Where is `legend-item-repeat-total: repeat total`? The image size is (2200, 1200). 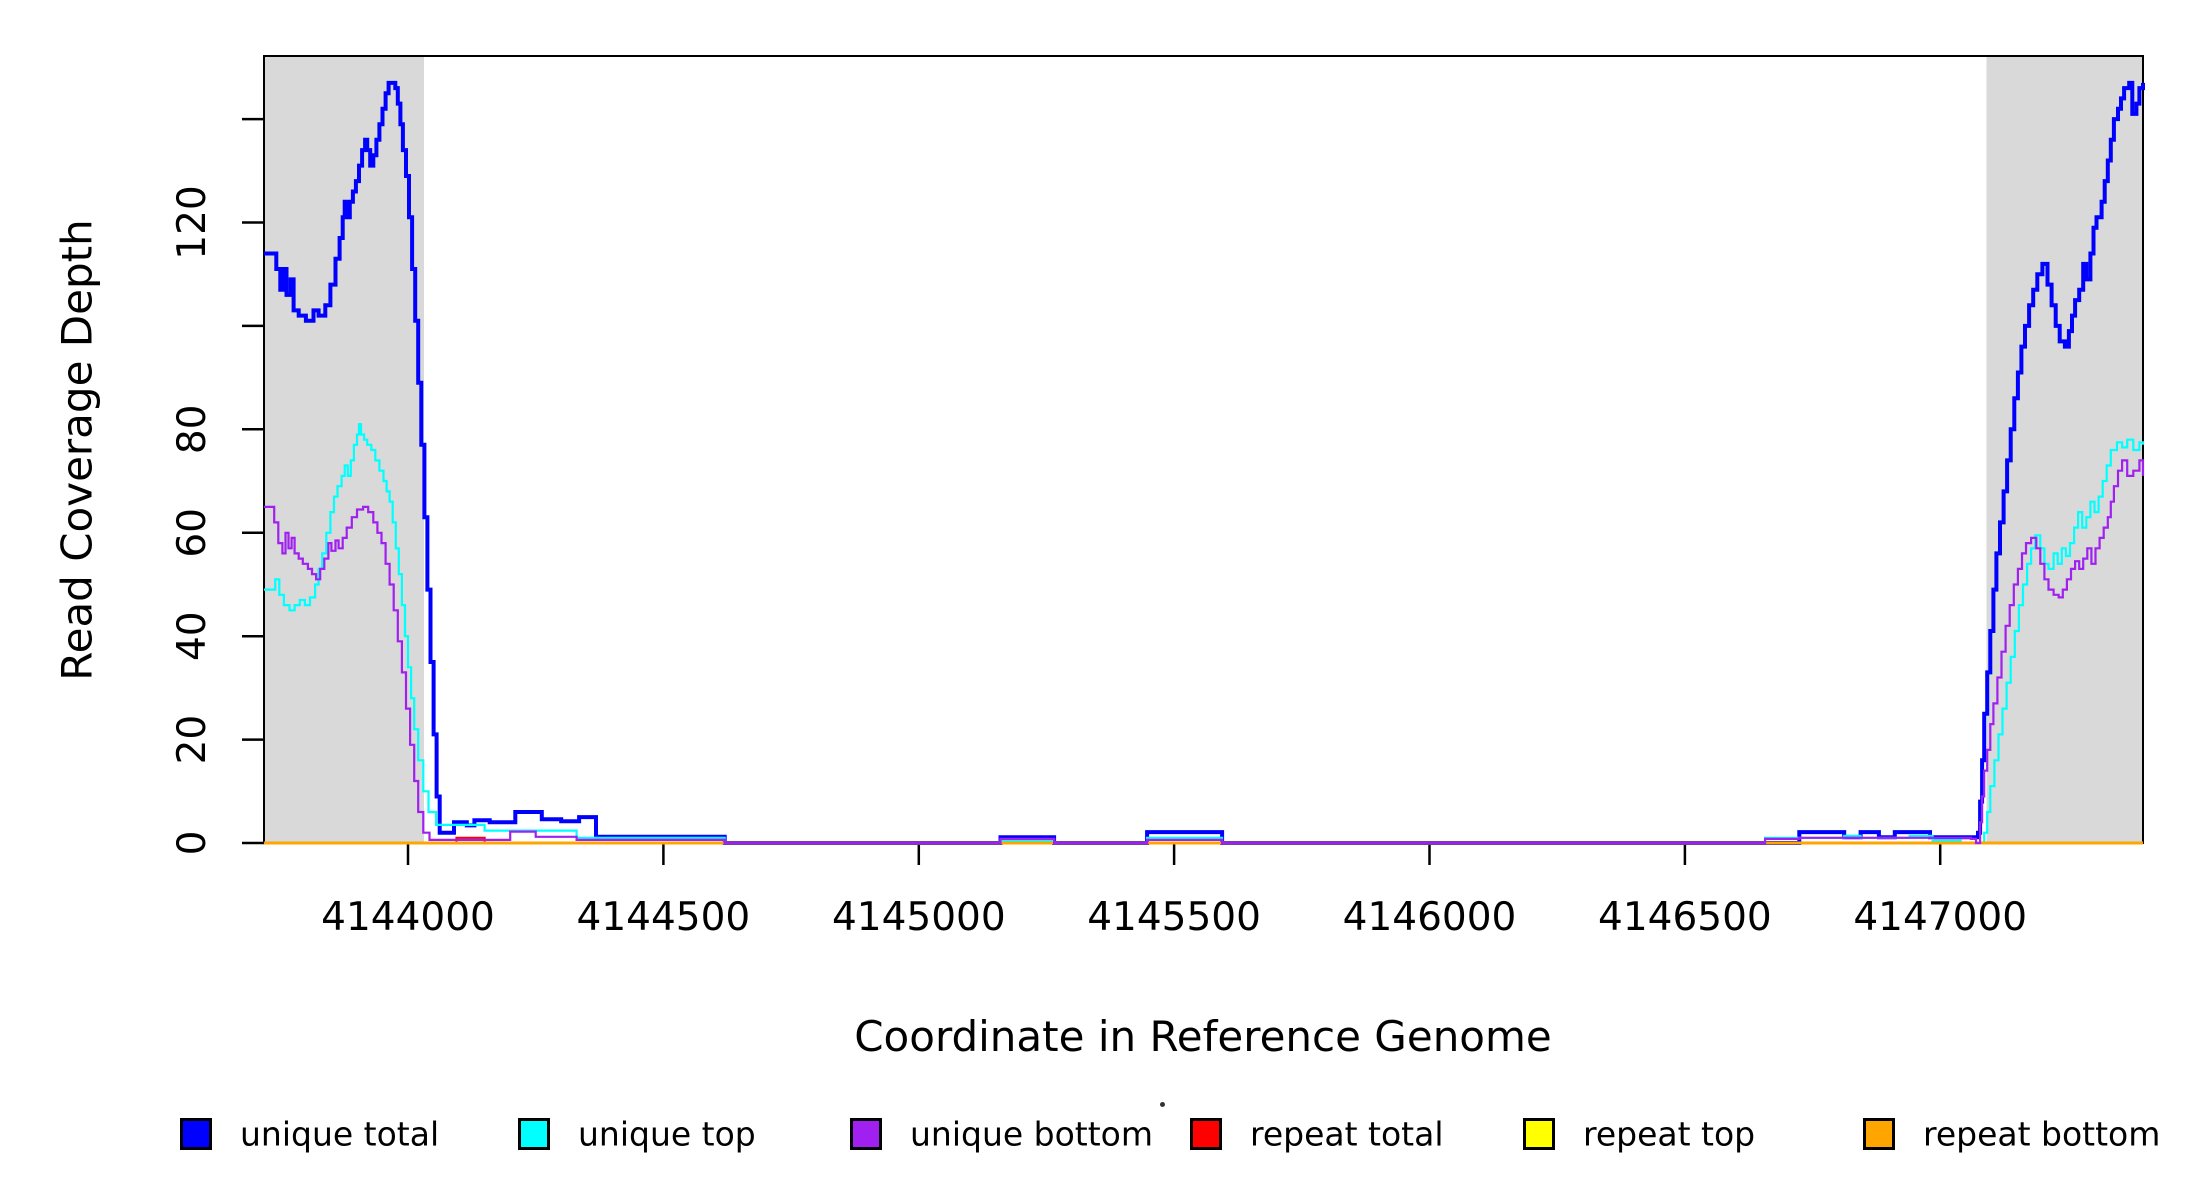 legend-item-repeat-total: repeat total is located at coordinates (1317, 1134).